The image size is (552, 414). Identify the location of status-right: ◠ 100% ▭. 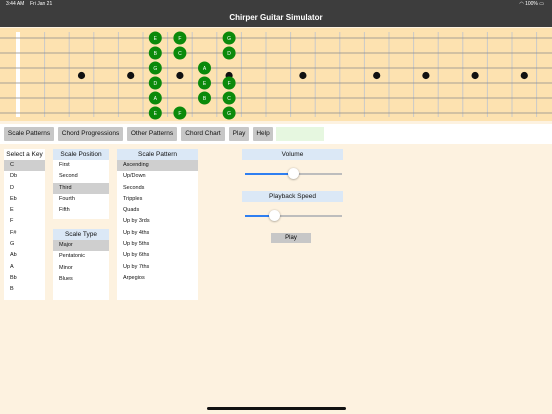
(531, 4).